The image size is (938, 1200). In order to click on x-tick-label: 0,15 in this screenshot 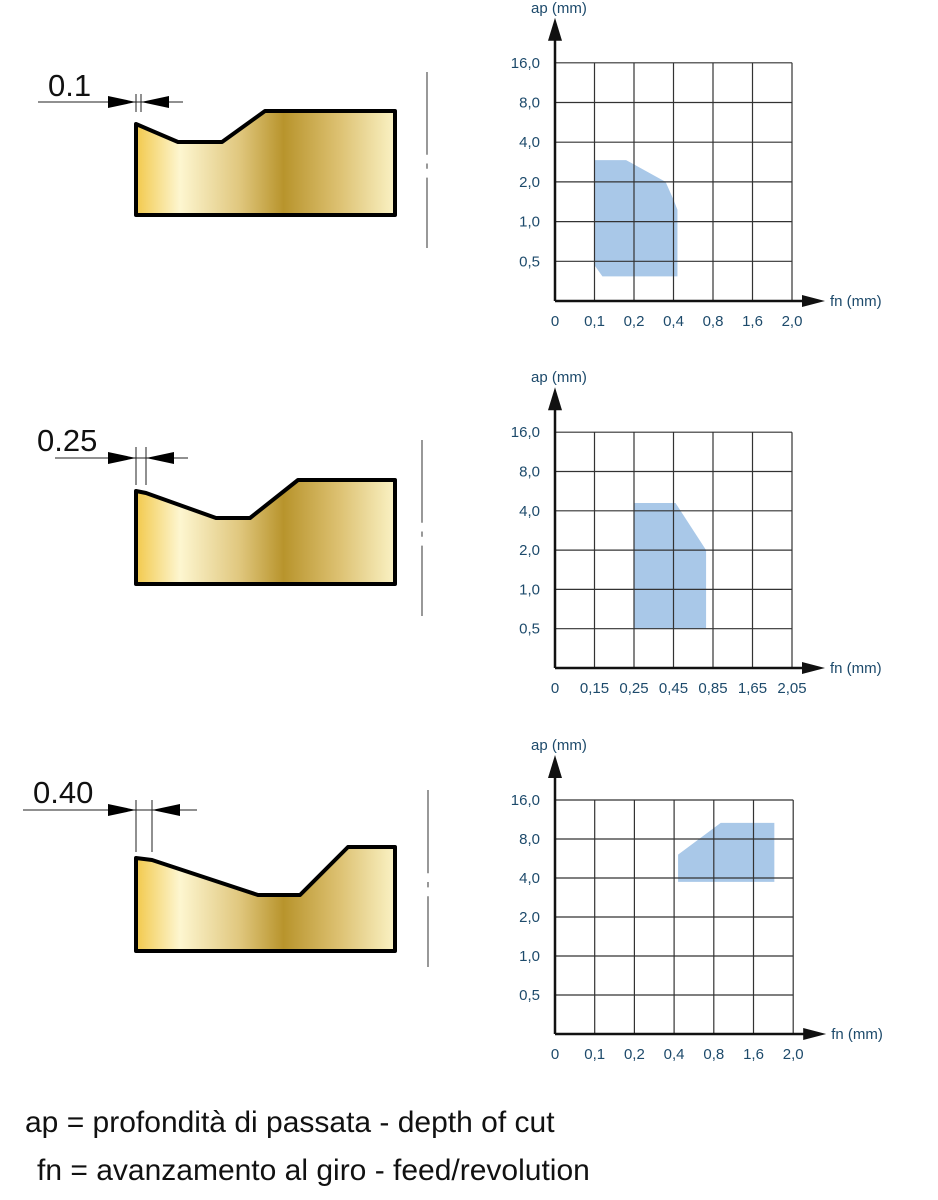, I will do `click(594, 688)`.